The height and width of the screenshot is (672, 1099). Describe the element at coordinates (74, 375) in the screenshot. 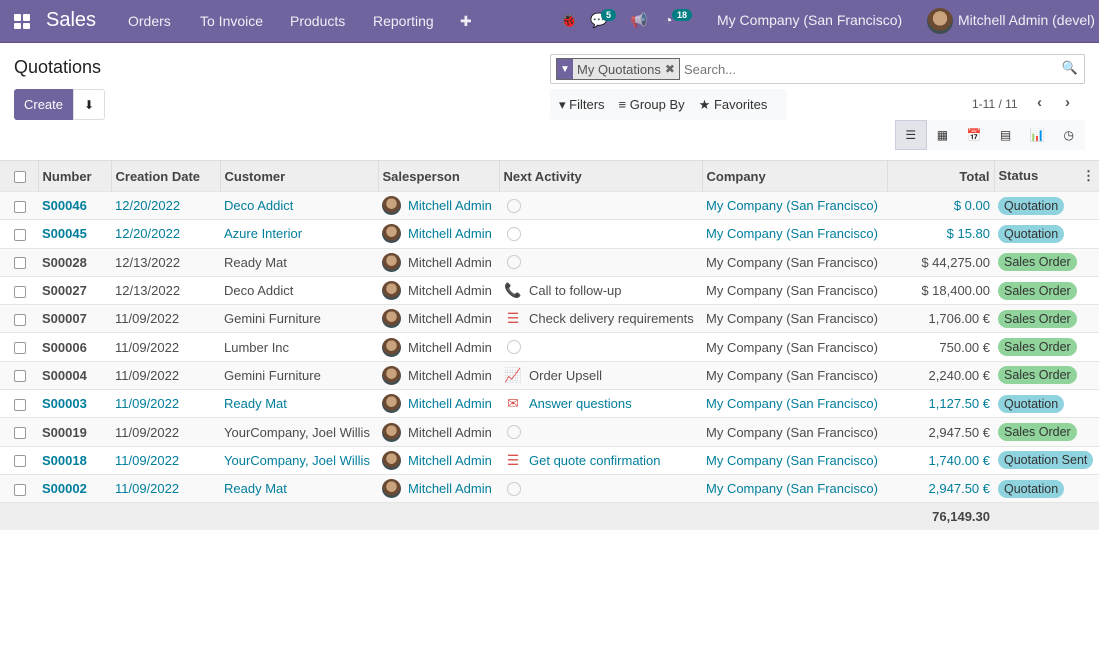

I see `order-number: S00004` at that location.